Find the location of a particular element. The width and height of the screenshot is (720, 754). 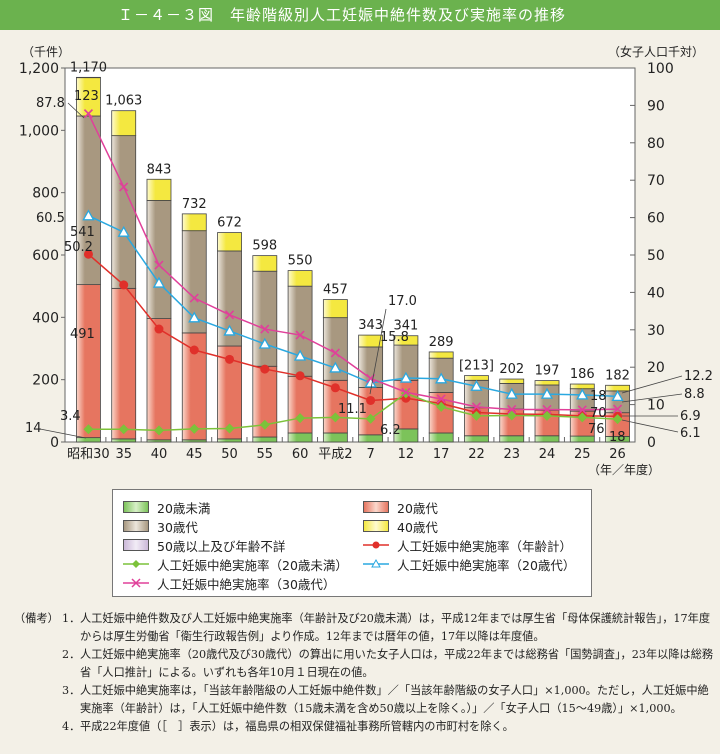

right-tick-label: 20 is located at coordinates (656, 368).